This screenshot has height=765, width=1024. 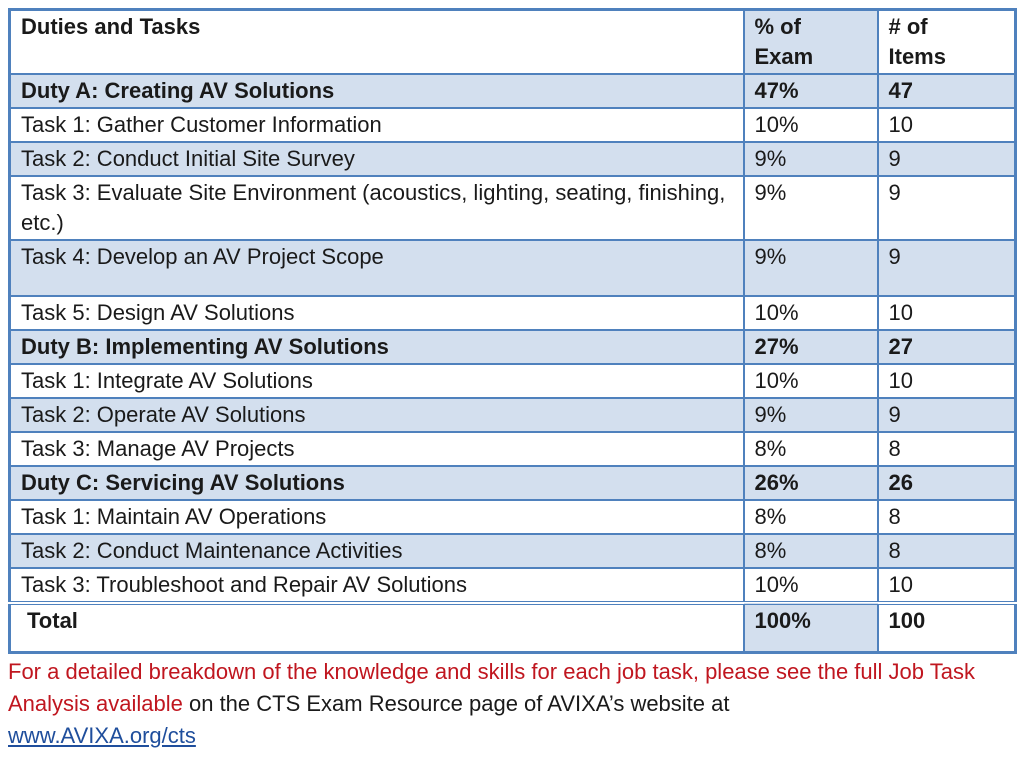 I want to click on header-items-line2: Items, so click(x=917, y=56).